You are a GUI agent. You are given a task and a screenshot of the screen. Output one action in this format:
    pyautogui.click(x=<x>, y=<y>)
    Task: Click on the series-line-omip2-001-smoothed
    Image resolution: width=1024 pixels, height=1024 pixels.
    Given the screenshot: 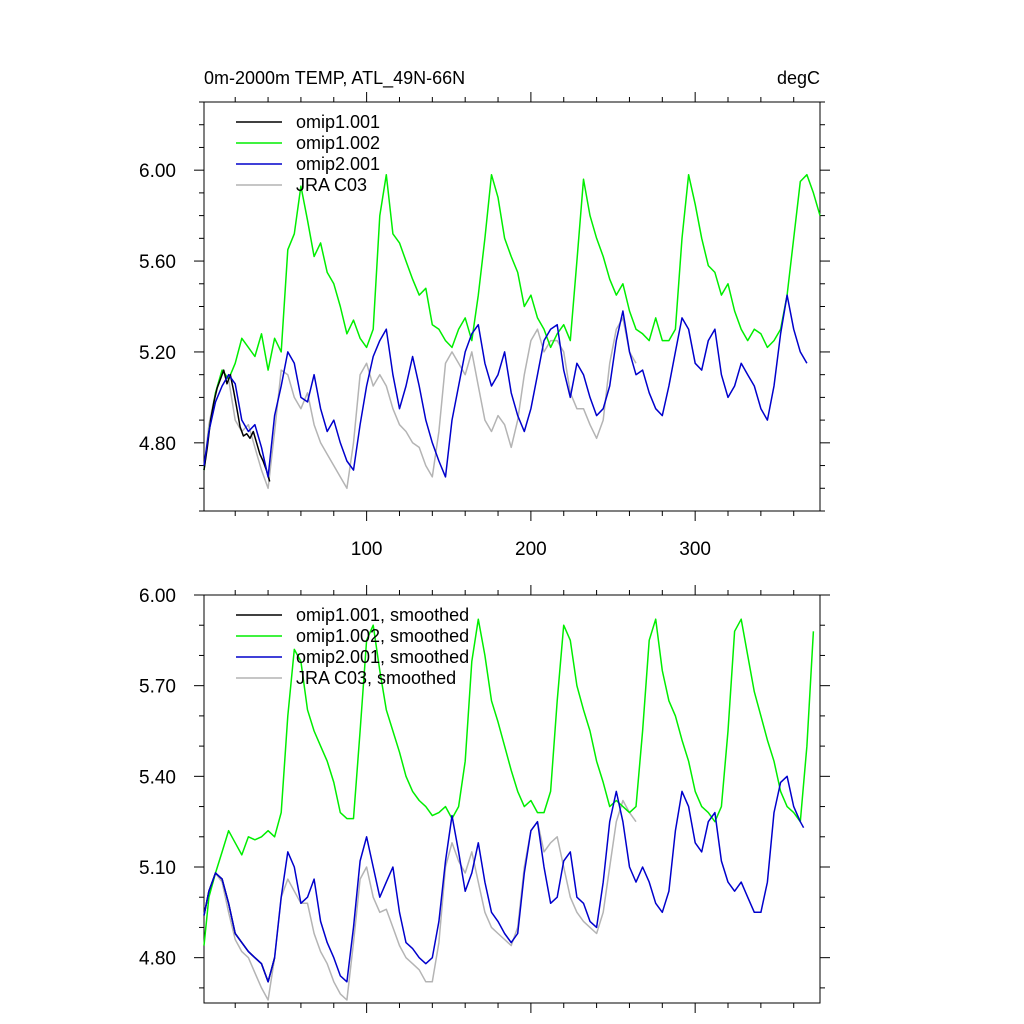 What is the action you would take?
    pyautogui.click(x=504, y=879)
    